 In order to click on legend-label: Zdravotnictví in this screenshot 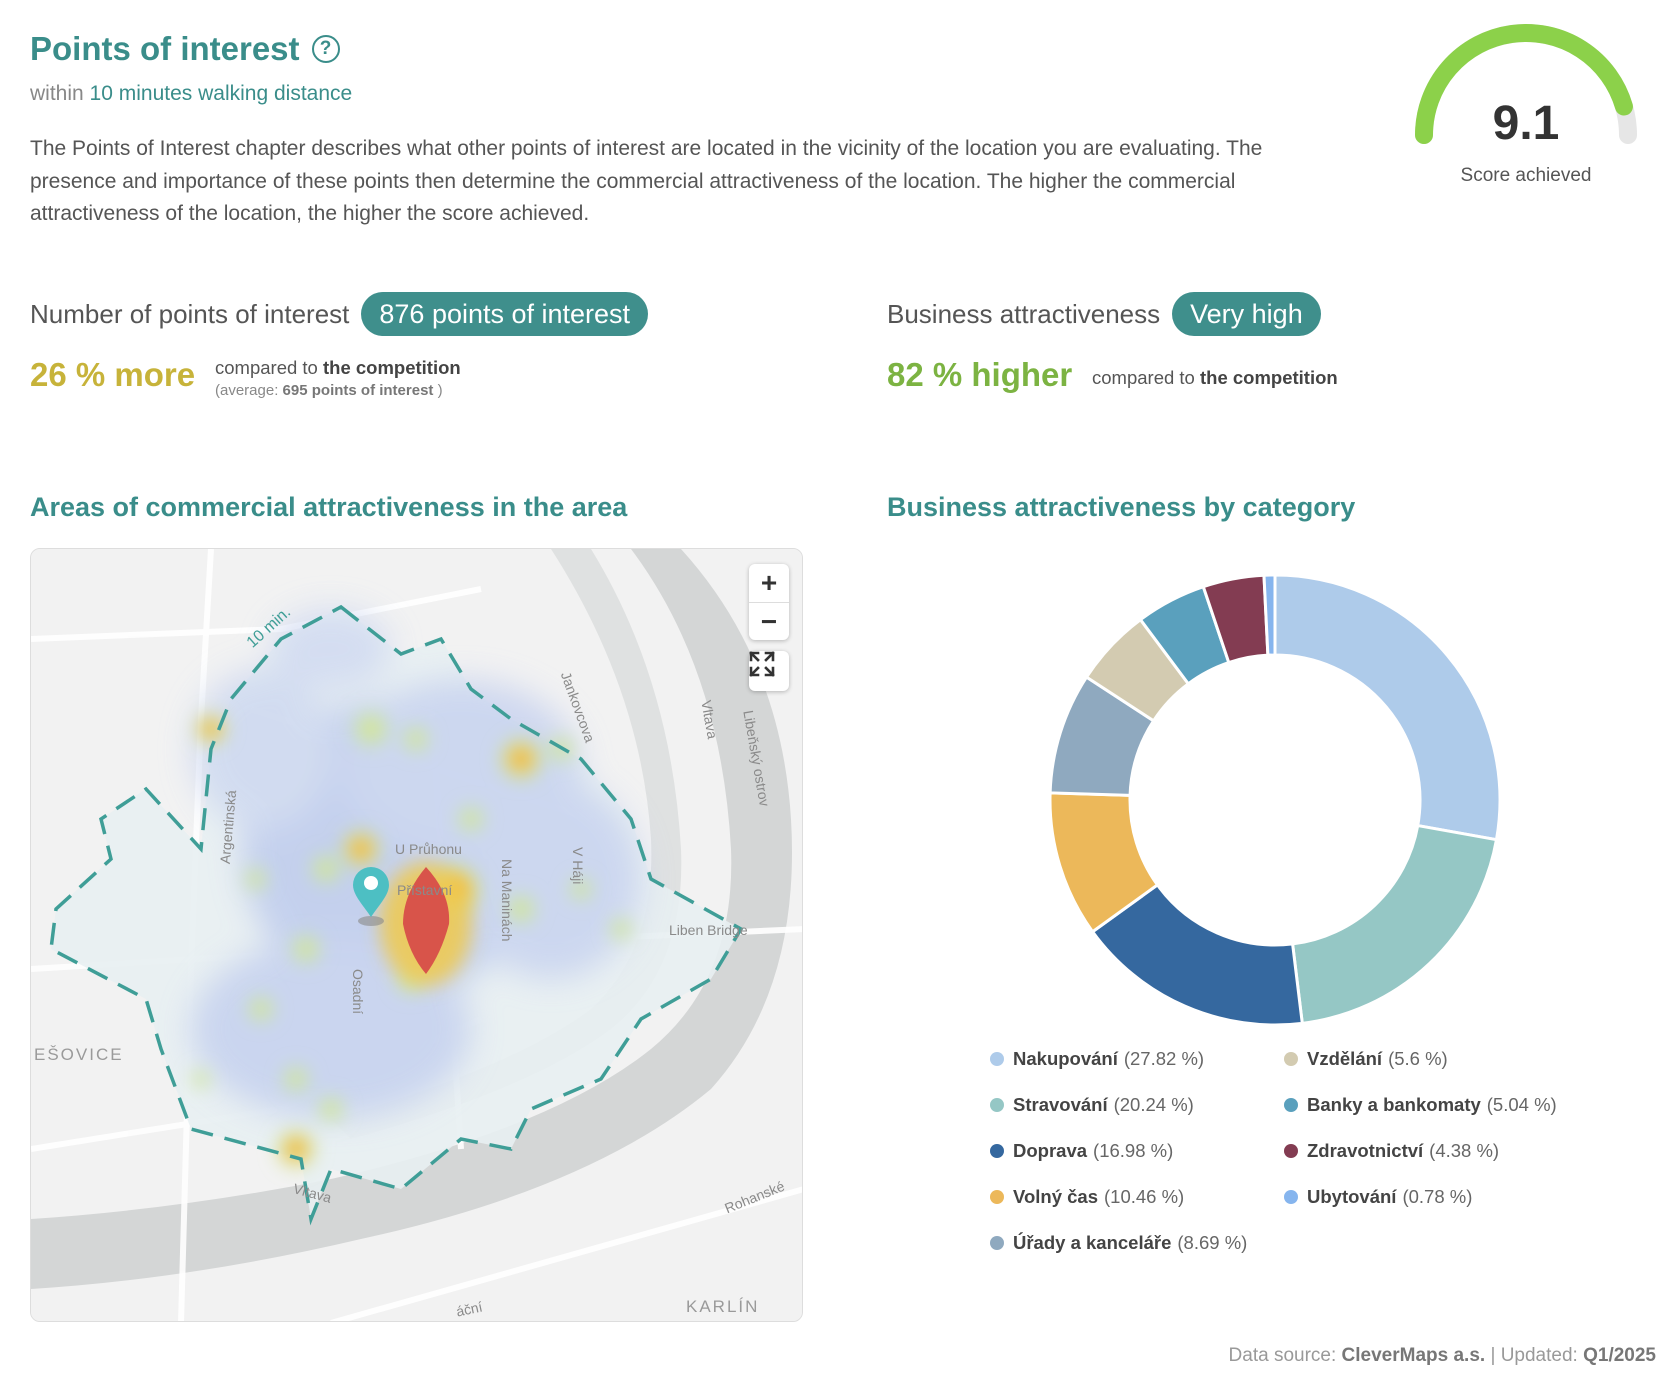, I will do `click(1365, 1150)`.